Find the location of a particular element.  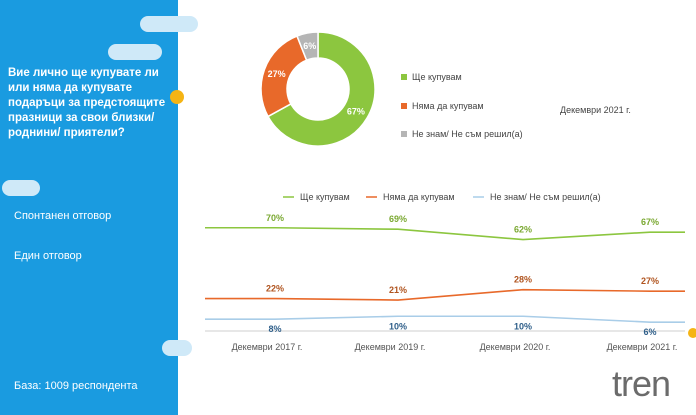

donut-subtitle: Декември 2021 г. is located at coordinates (595, 110).